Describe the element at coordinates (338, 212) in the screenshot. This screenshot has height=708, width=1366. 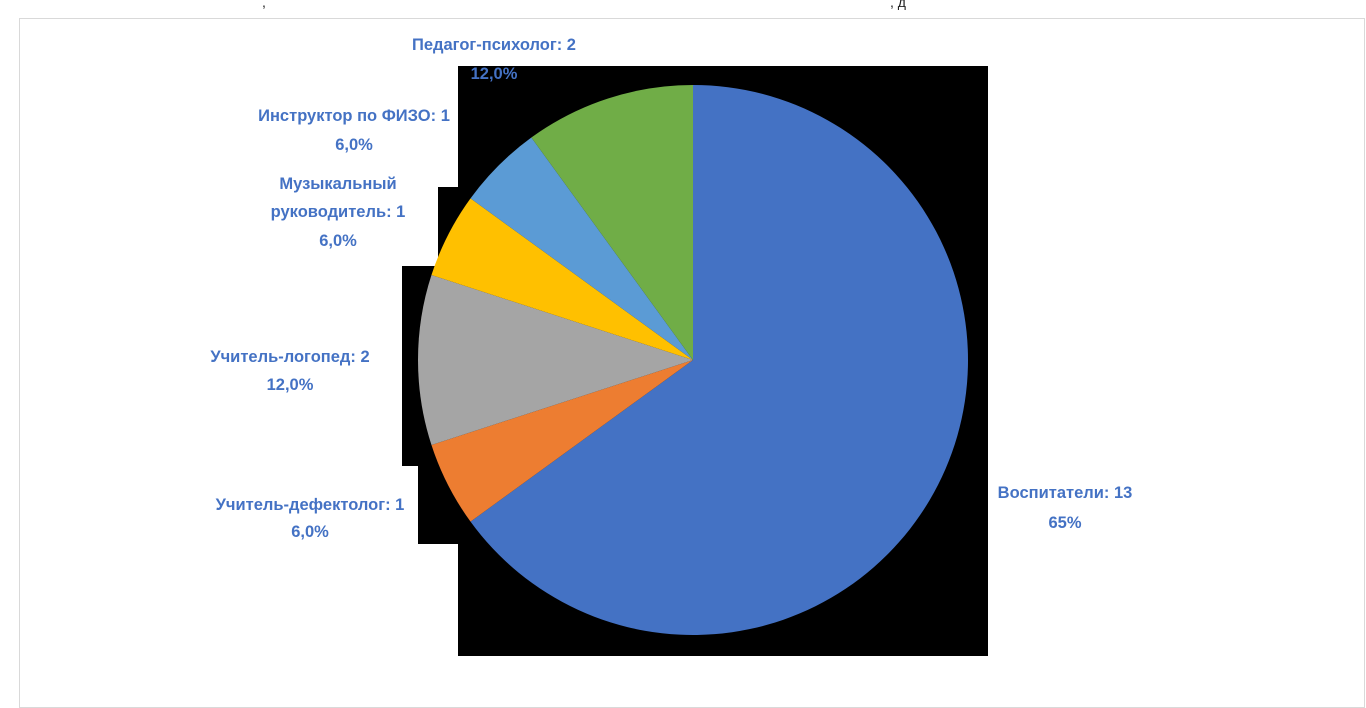
I see `data-label-3: Музыкальный руководитель: 1 6,0%` at that location.